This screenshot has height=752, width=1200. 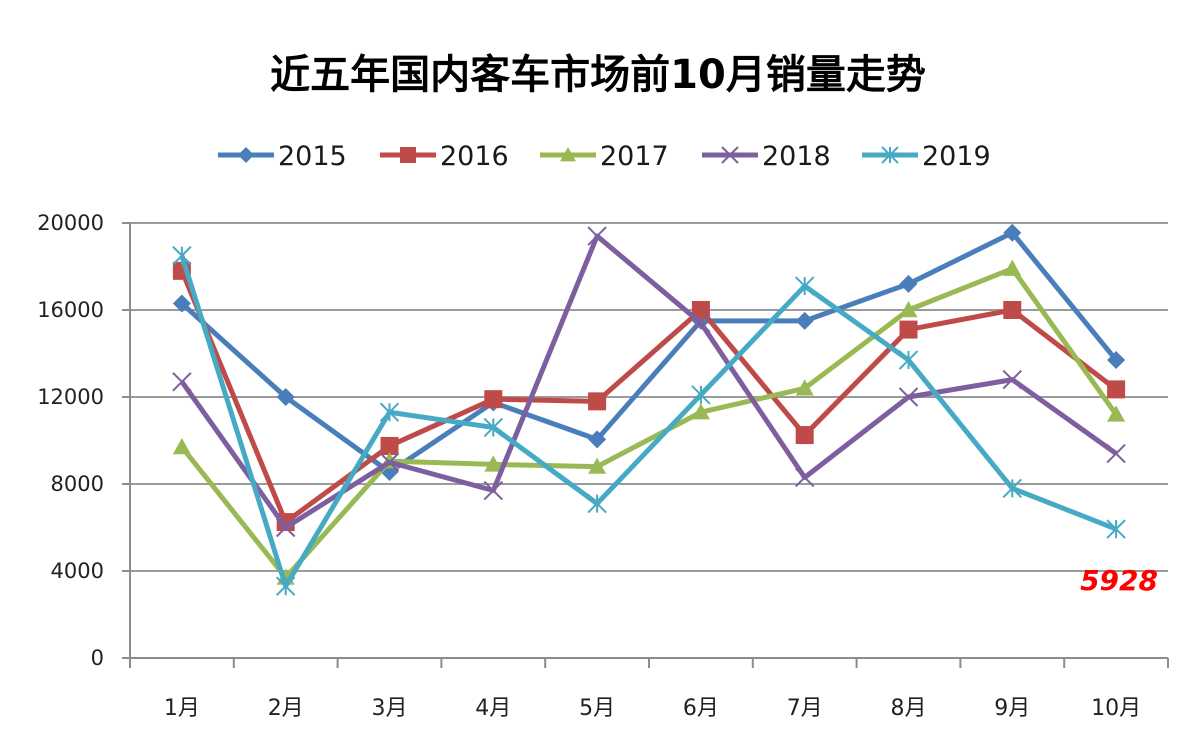 What do you see at coordinates (474, 156) in the screenshot?
I see `legend-label: 2016` at bounding box center [474, 156].